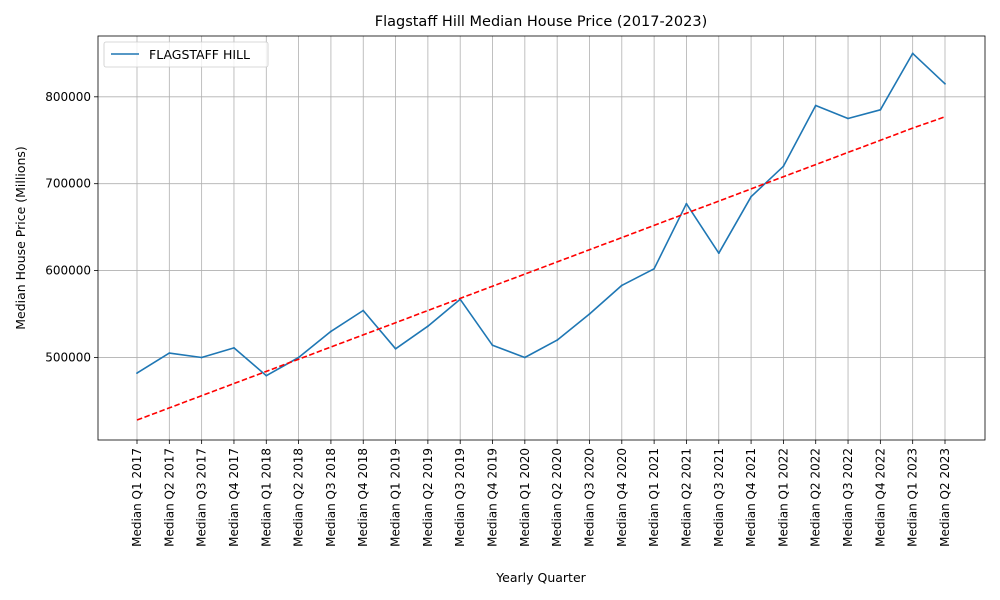 The width and height of the screenshot is (1000, 600). I want to click on y-tick-label: 700000, so click(68, 184).